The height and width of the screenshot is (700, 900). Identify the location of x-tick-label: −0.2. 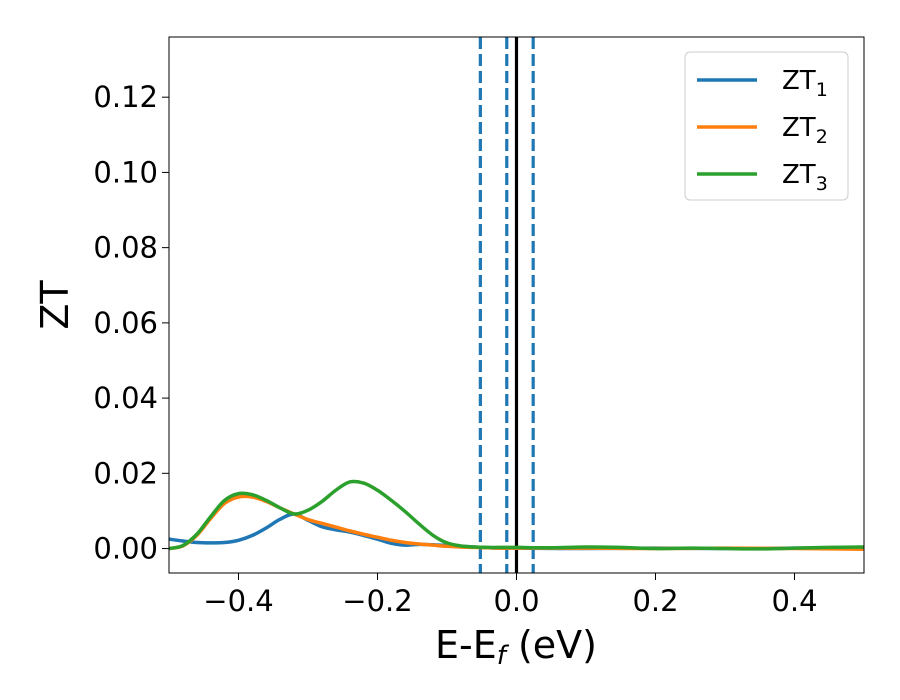
(377, 601).